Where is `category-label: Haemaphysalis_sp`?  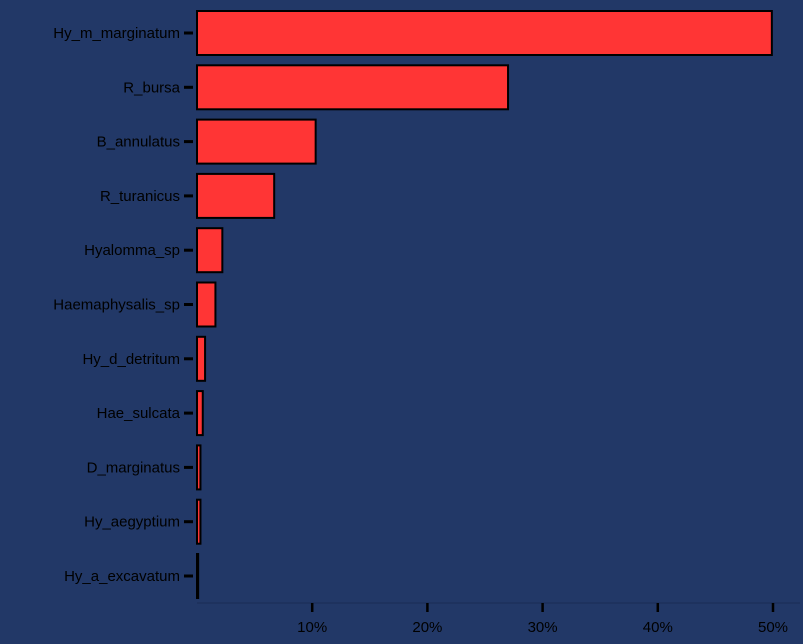 category-label: Haemaphysalis_sp is located at coordinates (116, 305).